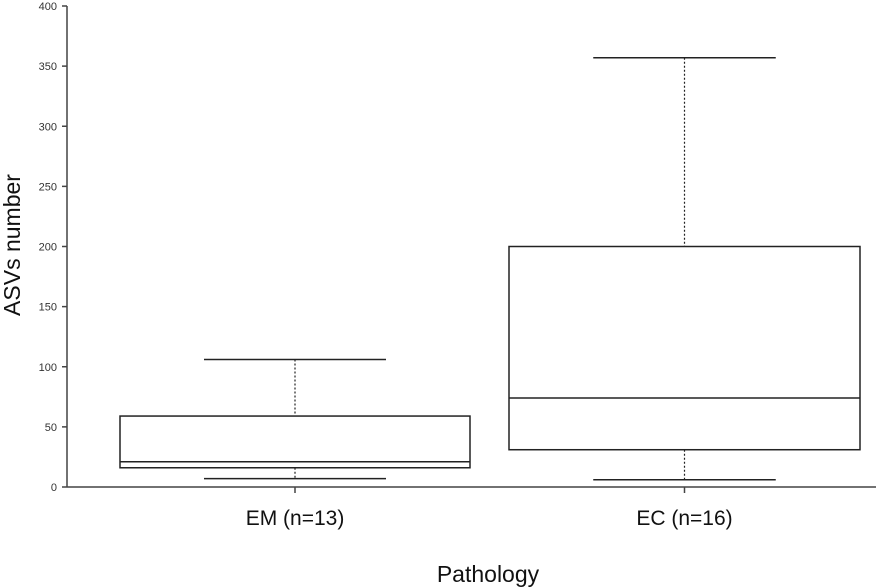  What do you see at coordinates (51, 428) in the screenshot?
I see `y-tick-label: 50` at bounding box center [51, 428].